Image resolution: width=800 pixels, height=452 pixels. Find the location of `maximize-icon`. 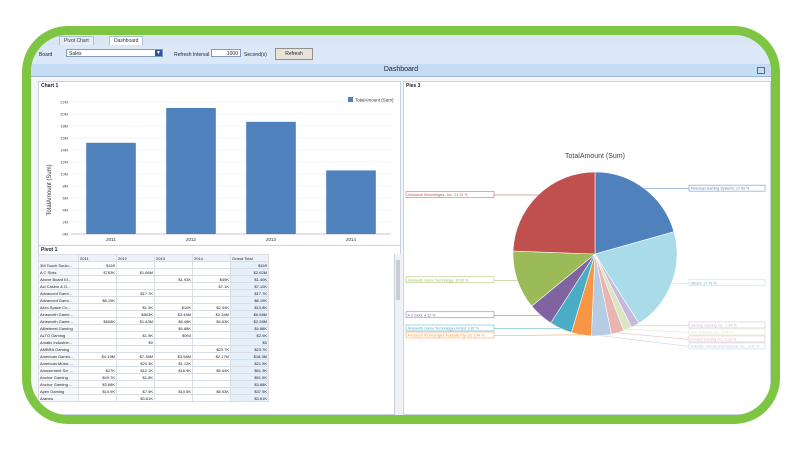

maximize-icon is located at coordinates (761, 70).